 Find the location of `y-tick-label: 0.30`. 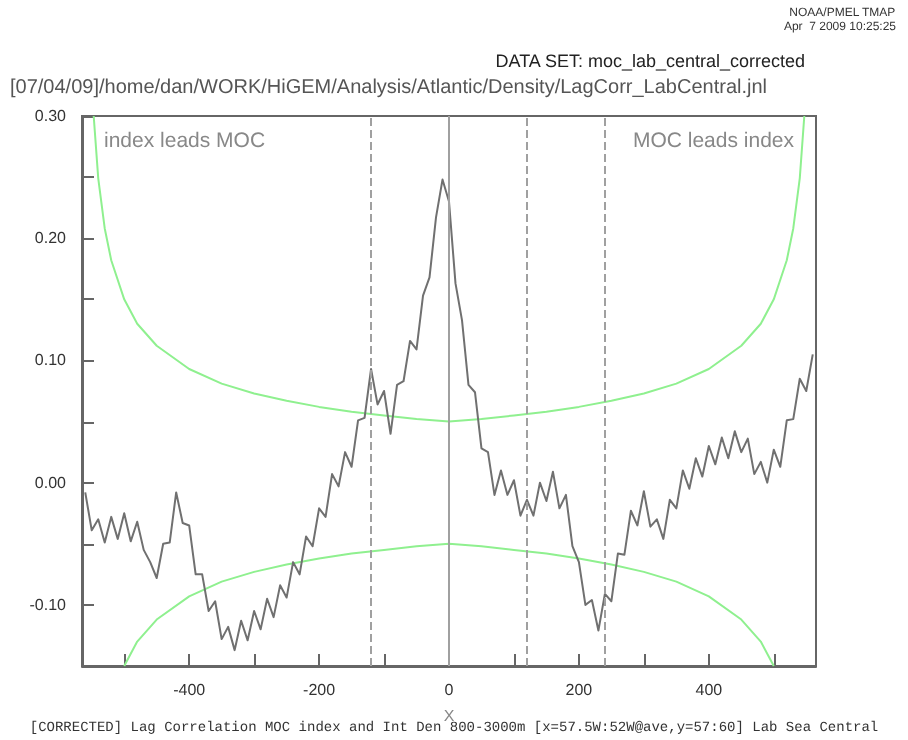

y-tick-label: 0.30 is located at coordinates (51, 116).